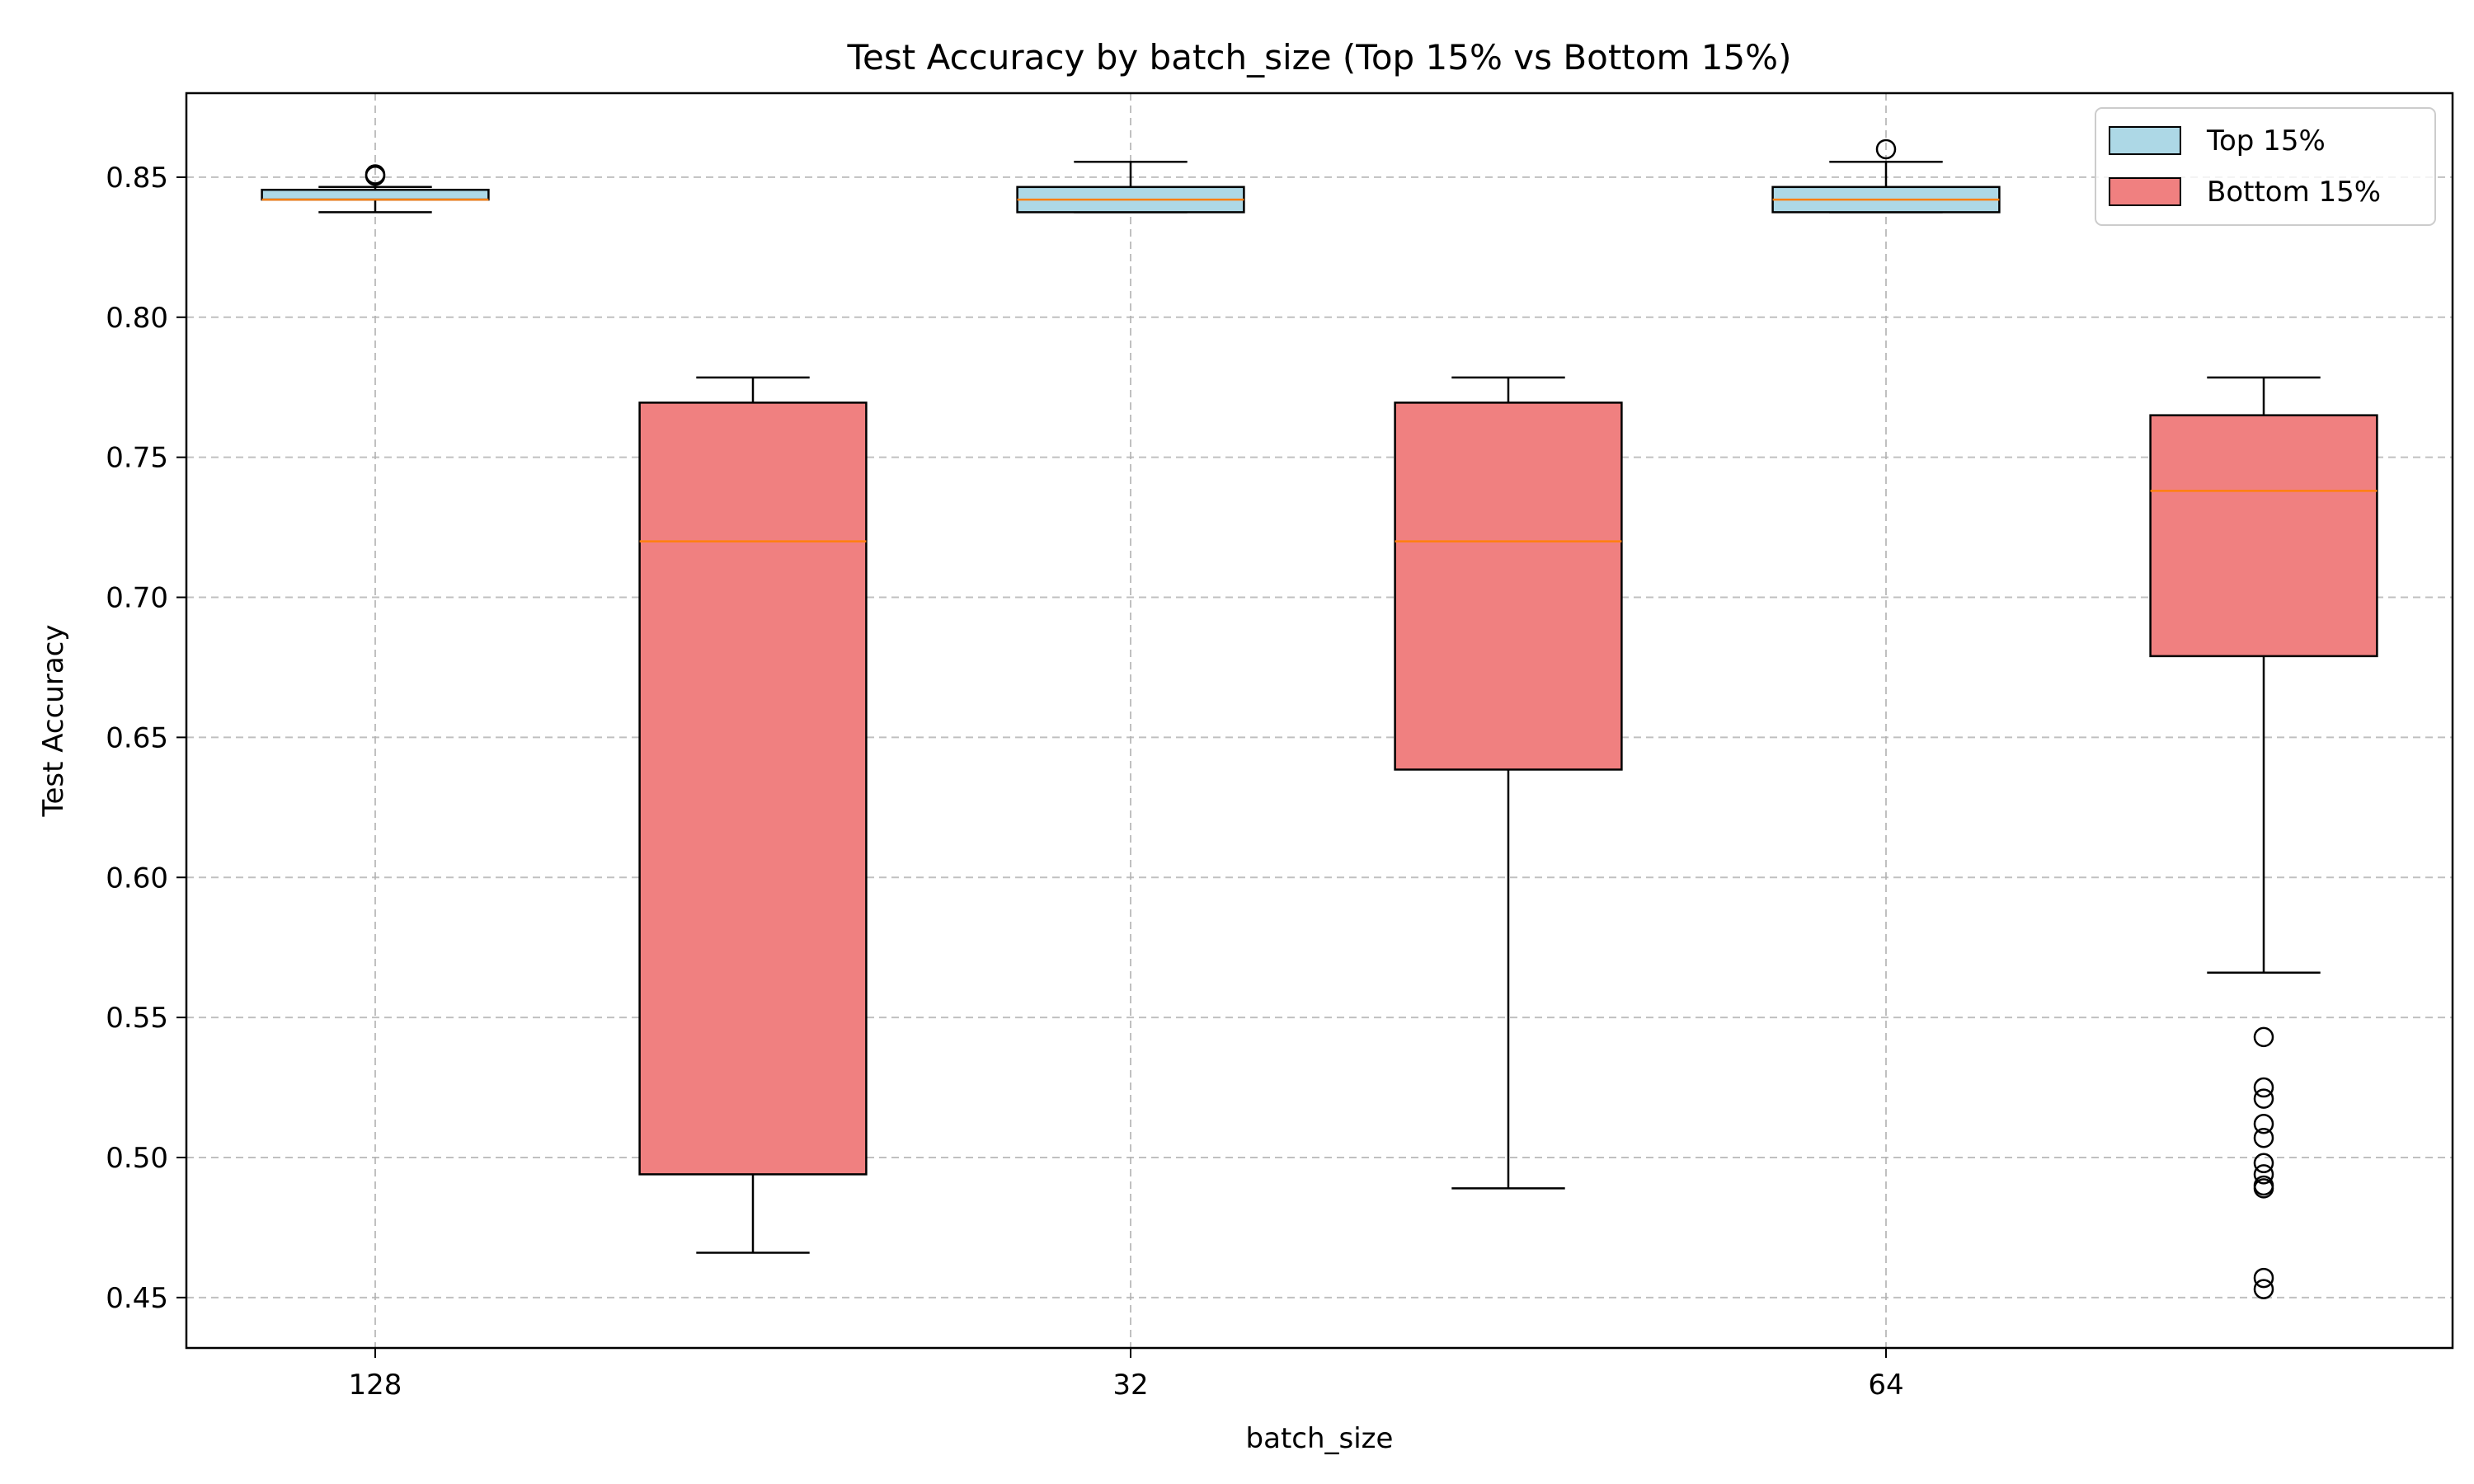  What do you see at coordinates (137, 1158) in the screenshot?
I see `y-tick-label: 0.50` at bounding box center [137, 1158].